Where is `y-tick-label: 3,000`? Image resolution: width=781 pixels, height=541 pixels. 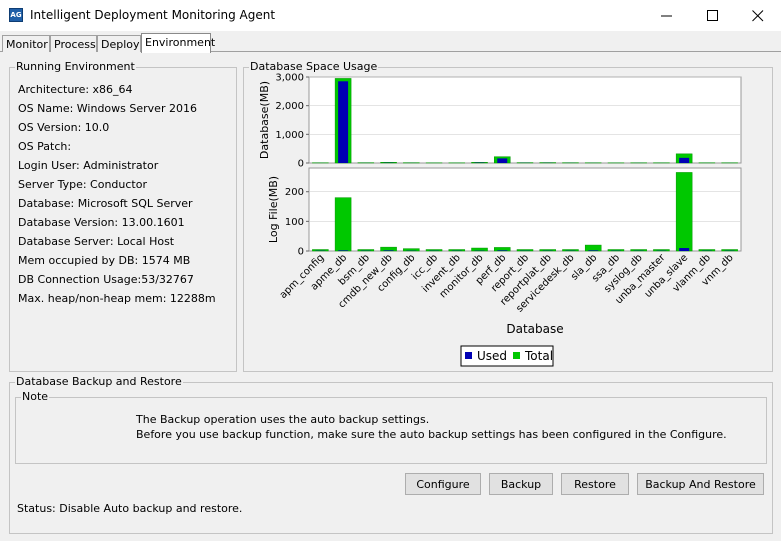
y-tick-label: 3,000 is located at coordinates (289, 78).